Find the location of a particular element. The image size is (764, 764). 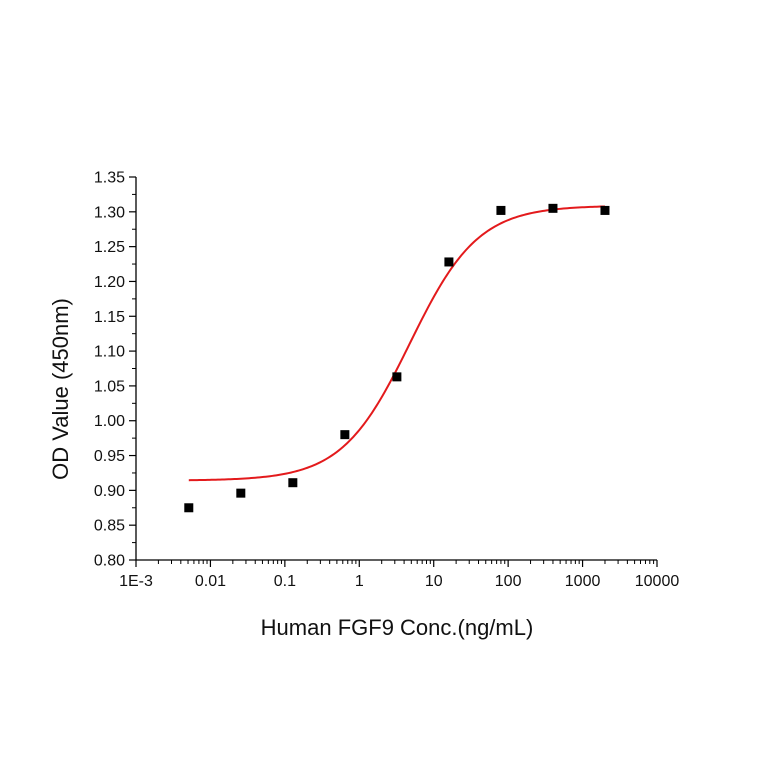

x-tick-label: 1 is located at coordinates (359, 581).